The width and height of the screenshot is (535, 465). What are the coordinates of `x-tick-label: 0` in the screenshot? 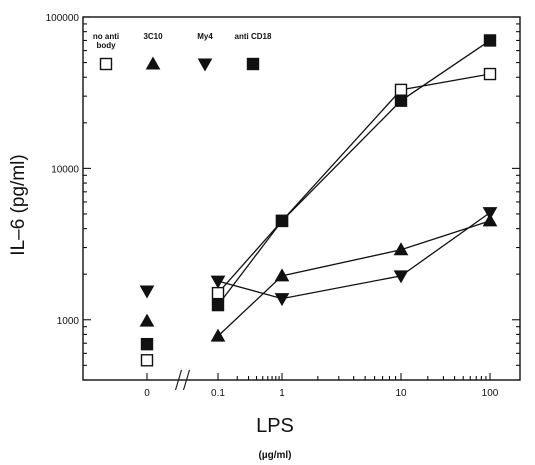 It's located at (147, 393).